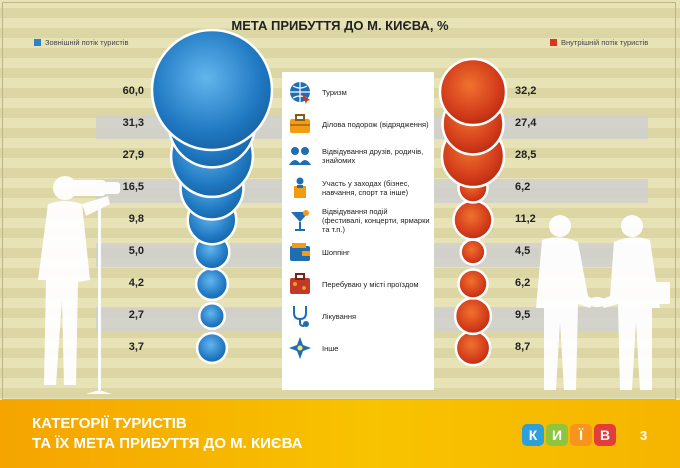 The width and height of the screenshot is (680, 468). What do you see at coordinates (300, 348) in the screenshot?
I see `star-icon` at bounding box center [300, 348].